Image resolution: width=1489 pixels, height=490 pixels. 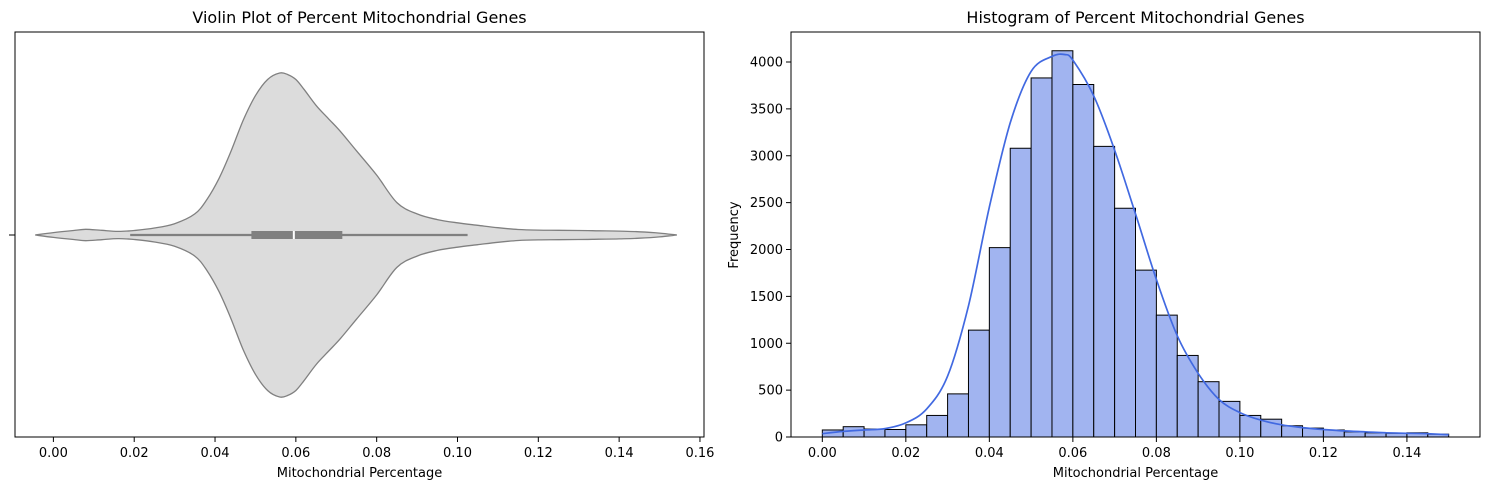 What do you see at coordinates (779, 438) in the screenshot?
I see `histogram-y-tick-label: 0` at bounding box center [779, 438].